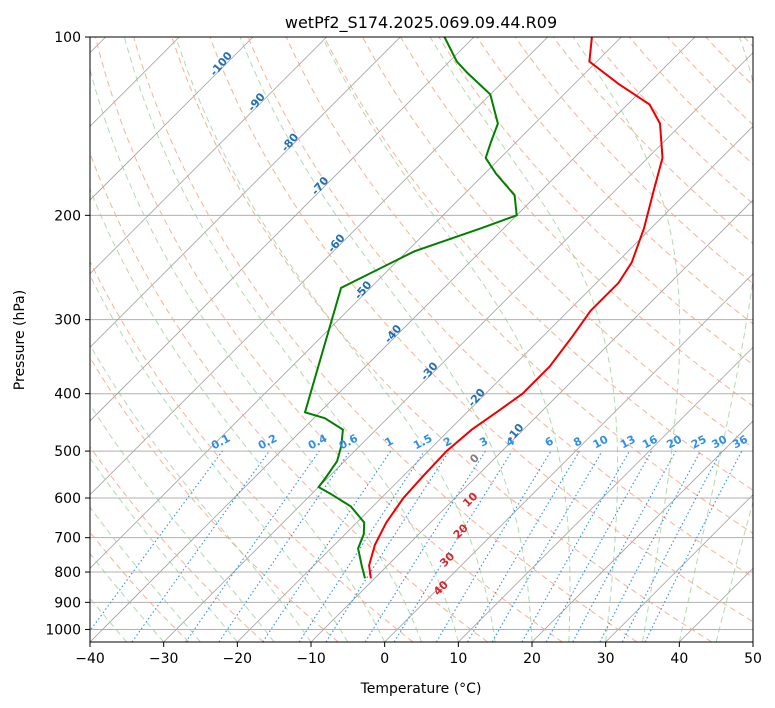 The height and width of the screenshot is (708, 775). Describe the element at coordinates (650, 442) in the screenshot. I see `mixing-ratio-label: 16` at that location.